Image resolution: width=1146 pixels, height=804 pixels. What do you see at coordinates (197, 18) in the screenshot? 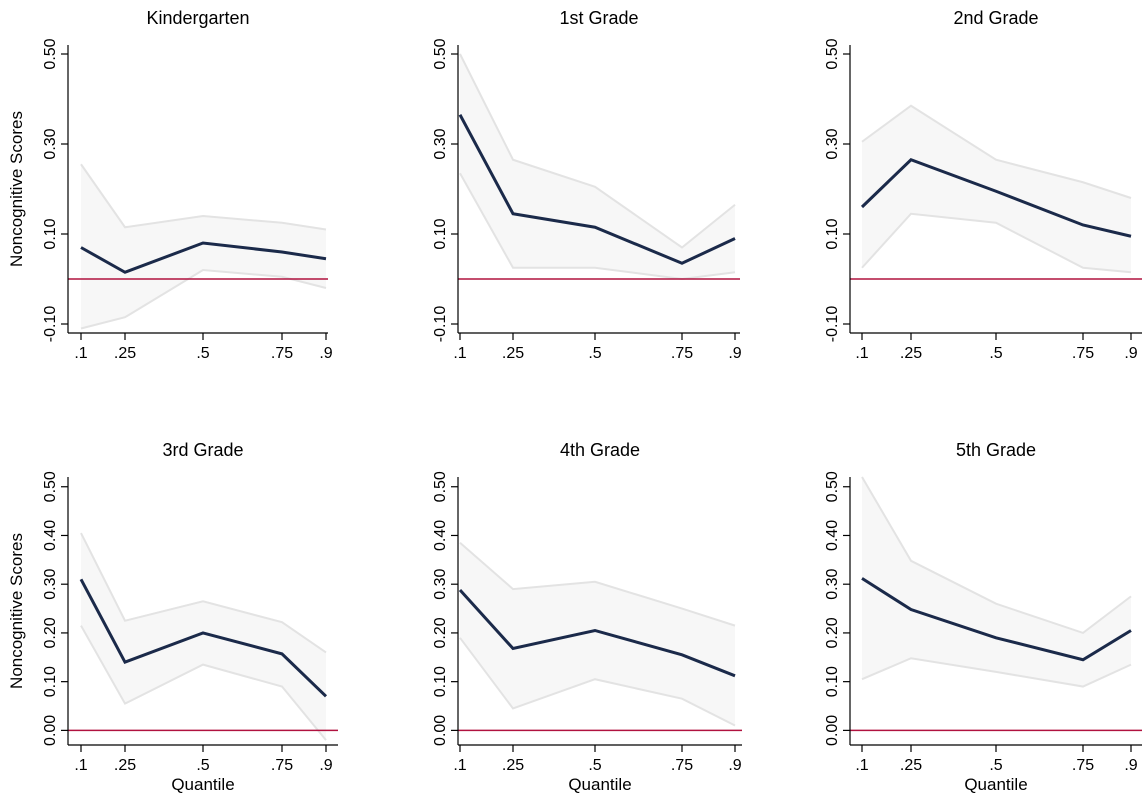
I see `panel-title: Kindergarten` at bounding box center [197, 18].